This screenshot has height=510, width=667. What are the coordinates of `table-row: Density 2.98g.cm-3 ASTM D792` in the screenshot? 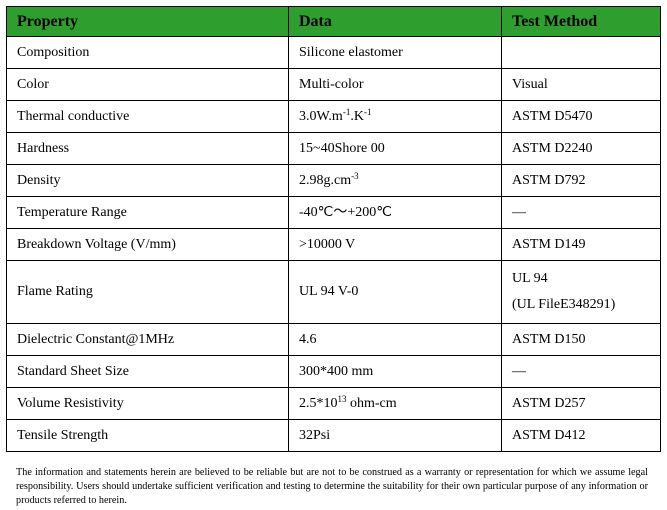 It's located at (333, 180).